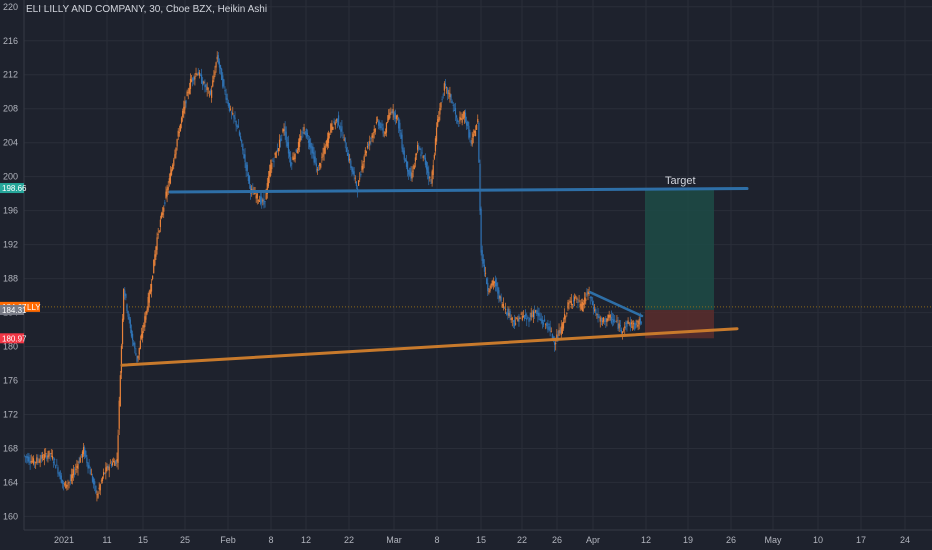  Describe the element at coordinates (436, 540) in the screenshot. I see `x-tick-label: 8` at that location.